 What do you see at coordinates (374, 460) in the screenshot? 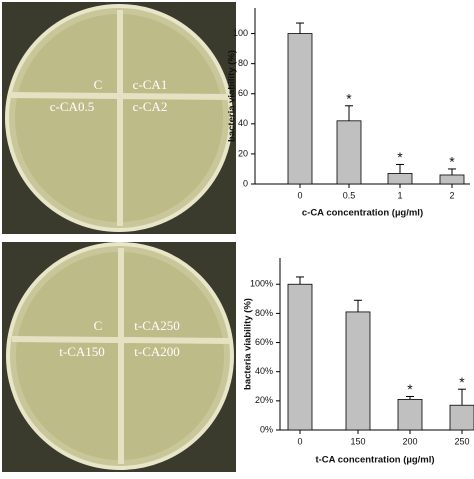
I see `x-axis-label: t-CA concentration (µg/ml)` at bounding box center [374, 460].